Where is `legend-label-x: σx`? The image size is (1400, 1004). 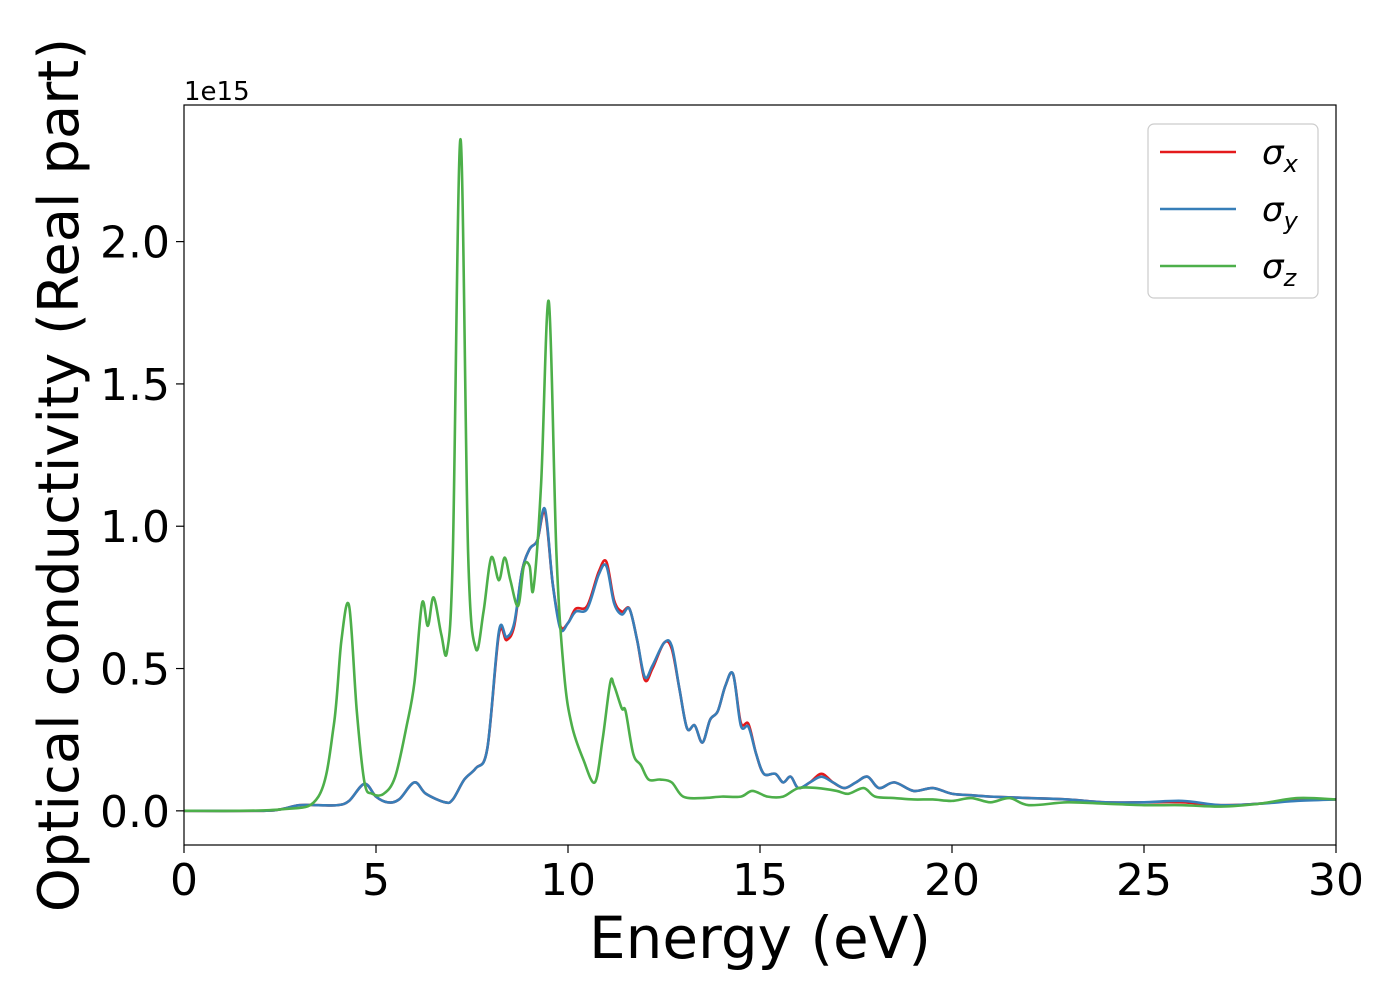 legend-label-x: σx is located at coordinates (1280, 155).